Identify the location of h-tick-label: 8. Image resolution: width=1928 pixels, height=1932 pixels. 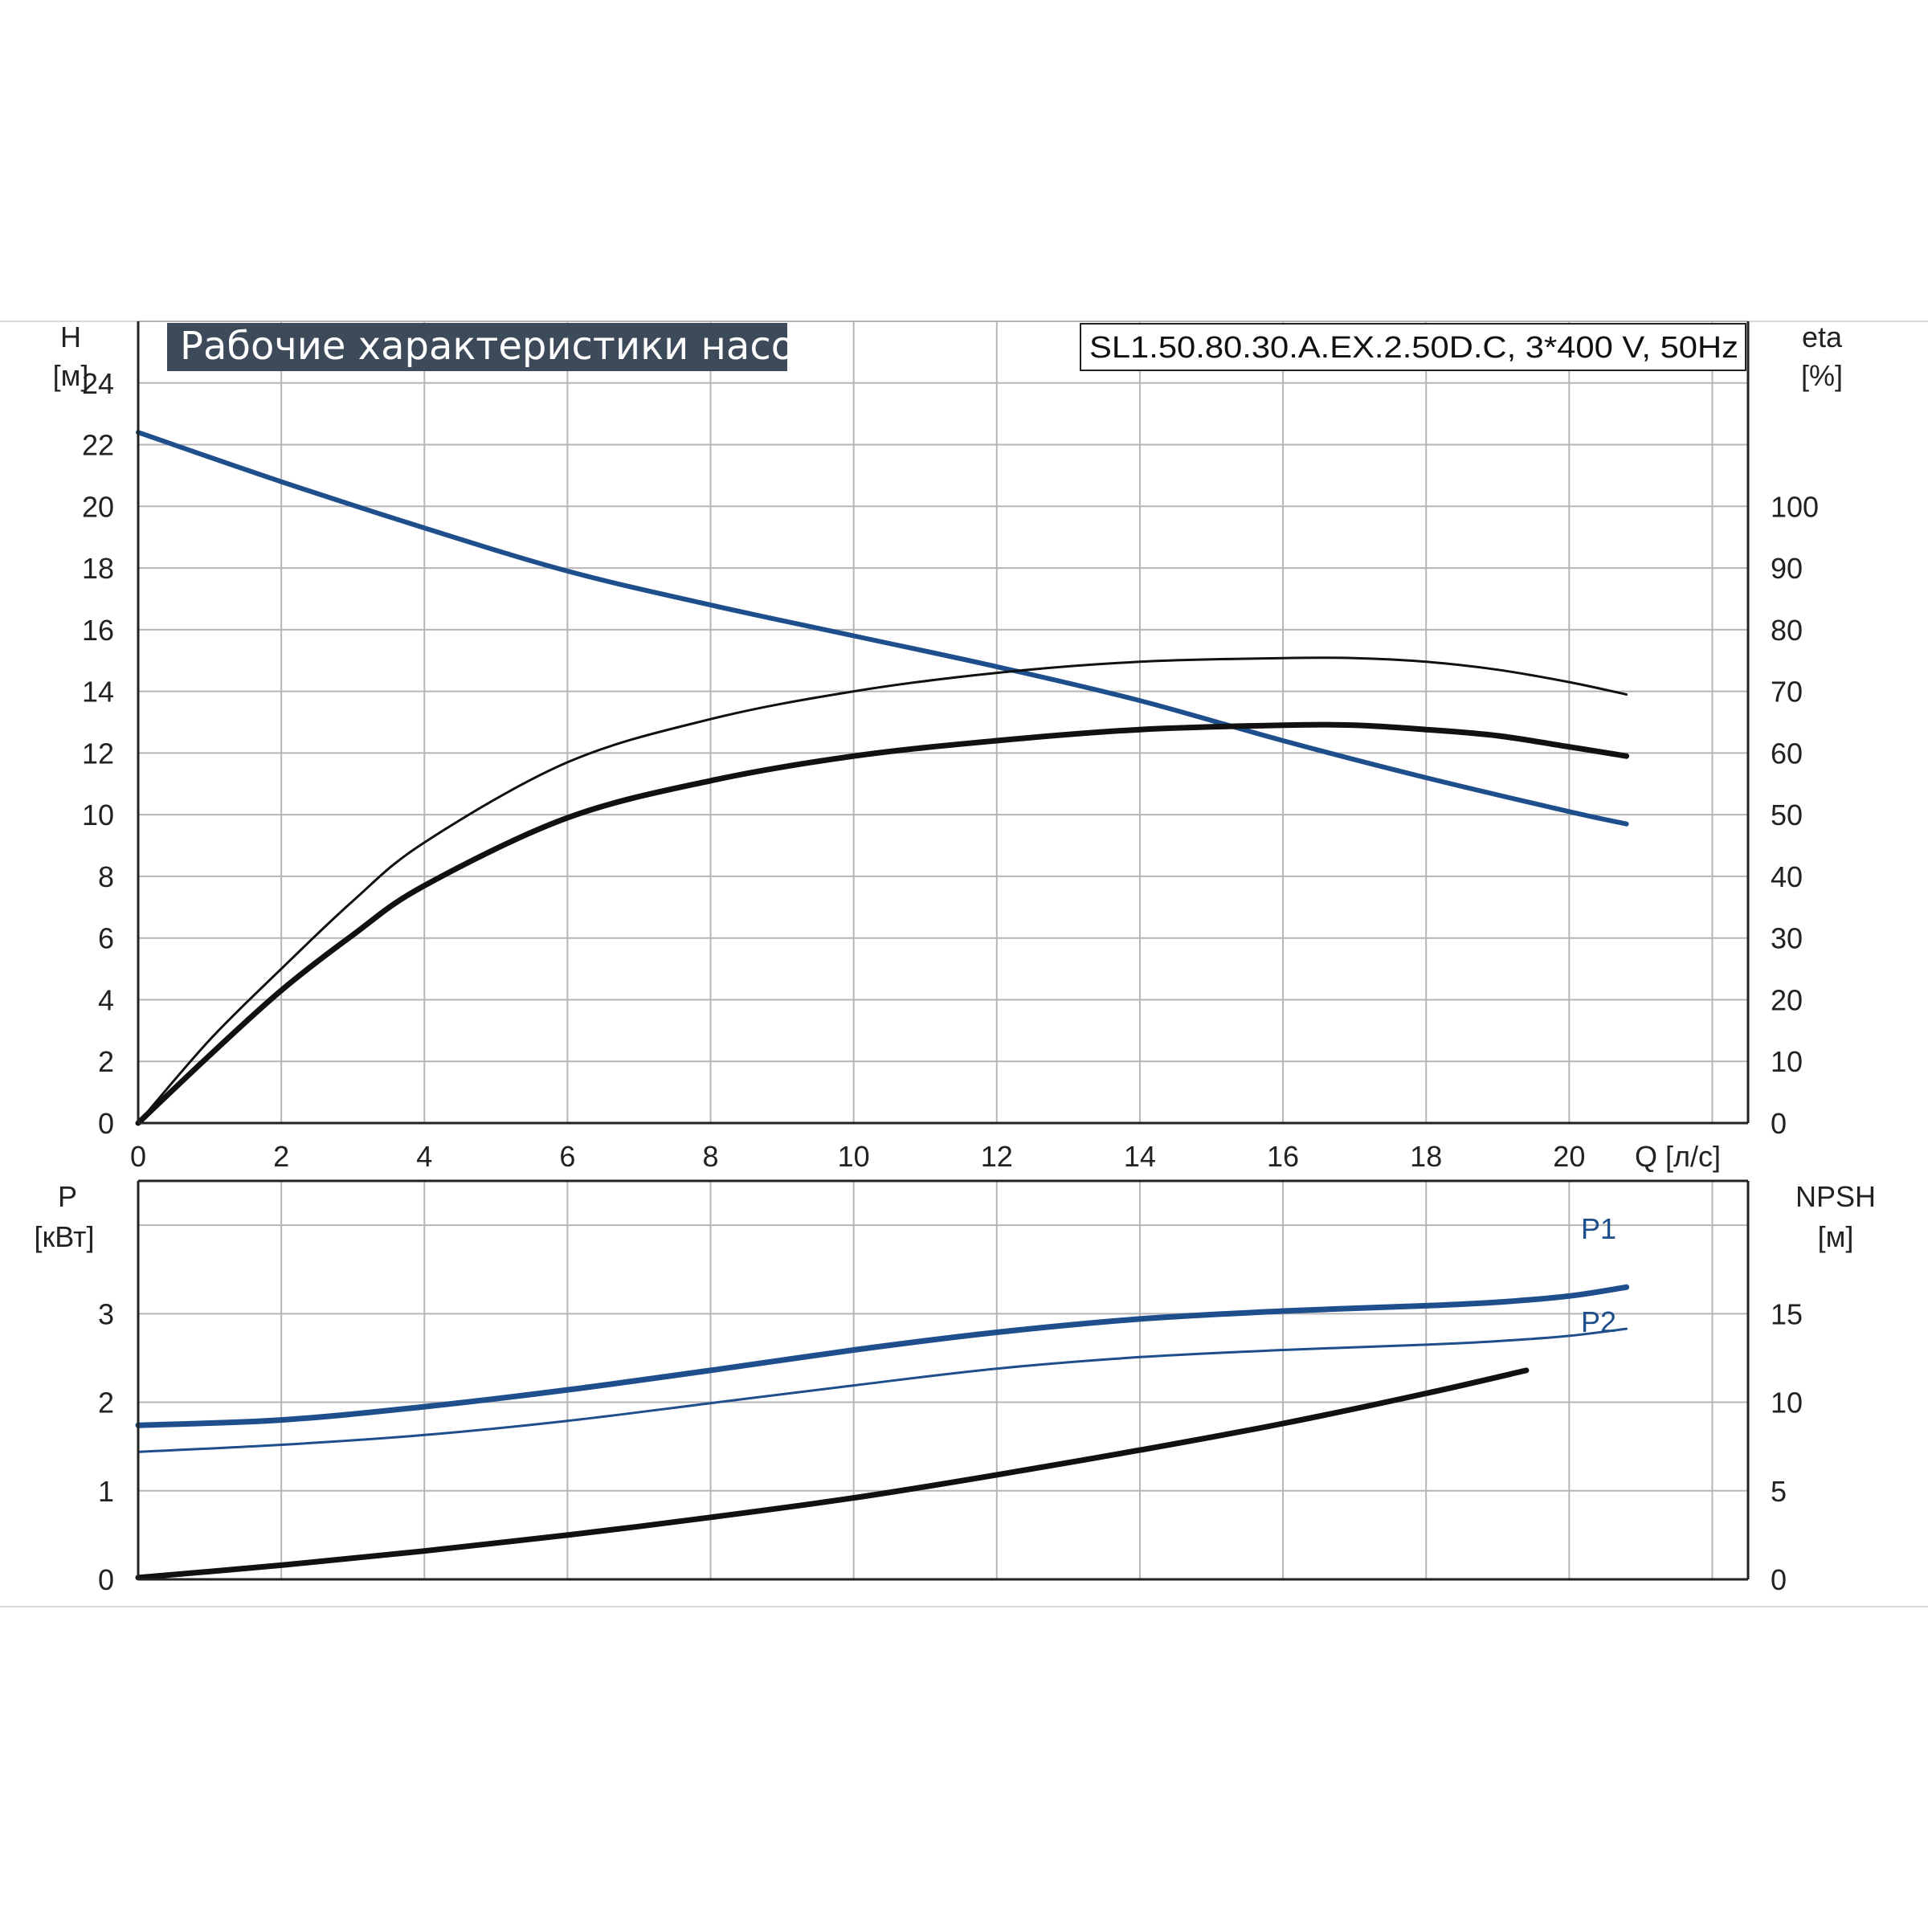
(106, 877).